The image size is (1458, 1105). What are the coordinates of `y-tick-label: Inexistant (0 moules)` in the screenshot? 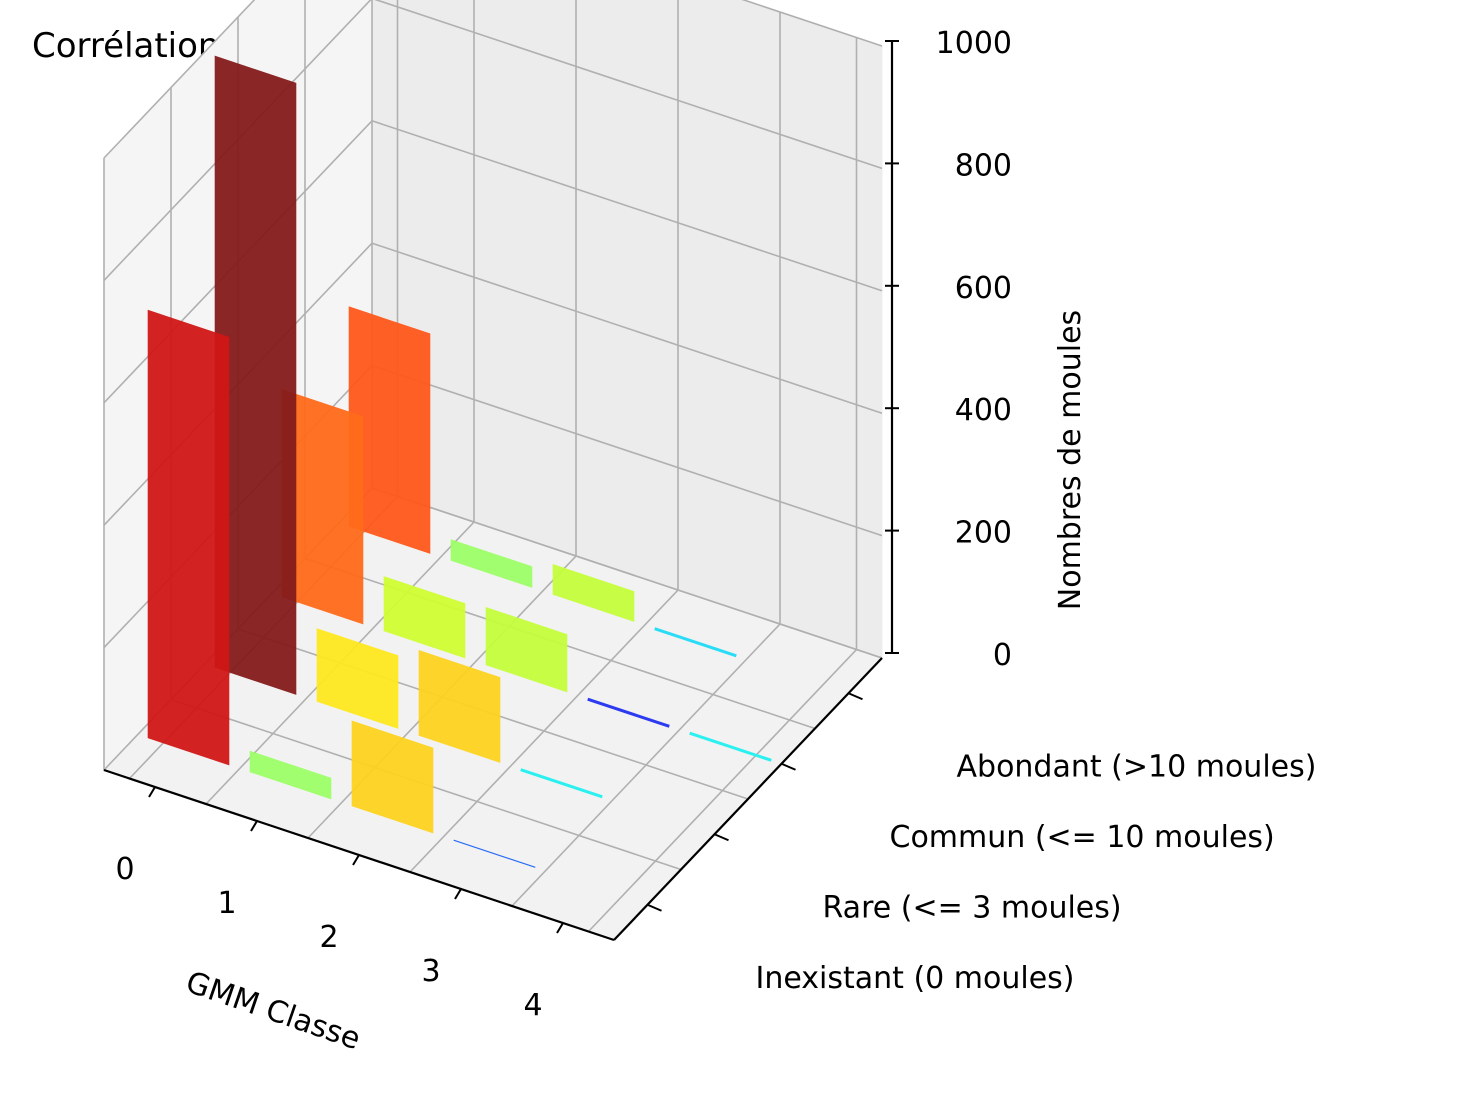 It's located at (915, 978).